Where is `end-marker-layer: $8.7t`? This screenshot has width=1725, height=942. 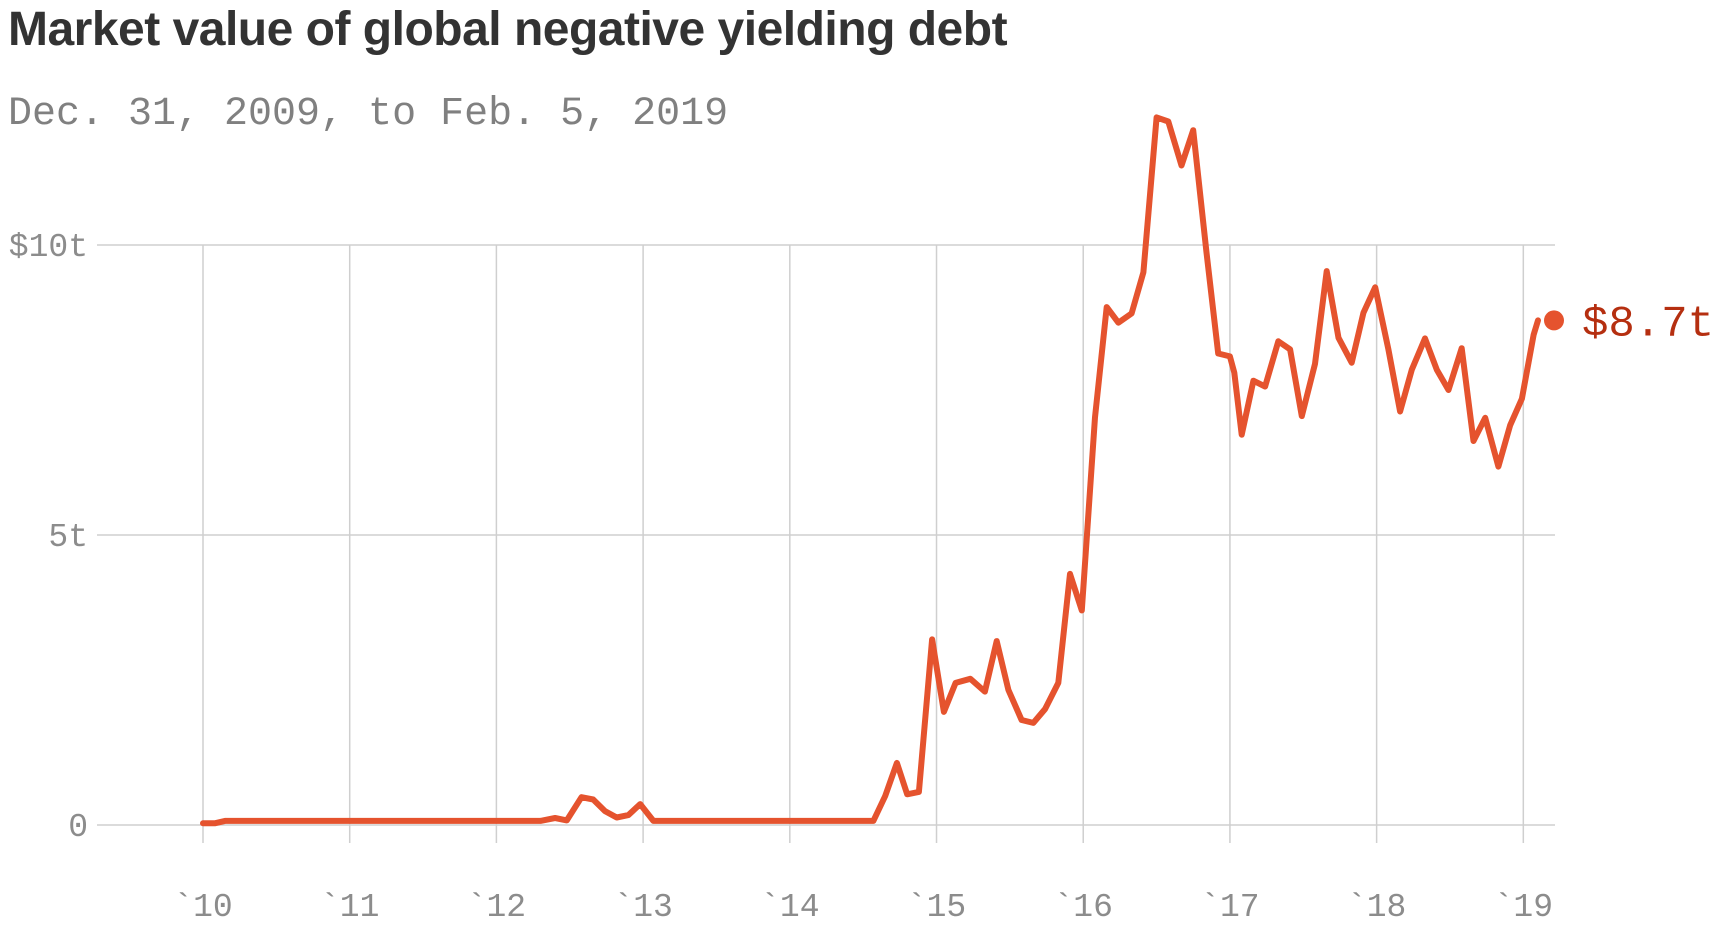 end-marker-layer: $8.7t is located at coordinates (1629, 324).